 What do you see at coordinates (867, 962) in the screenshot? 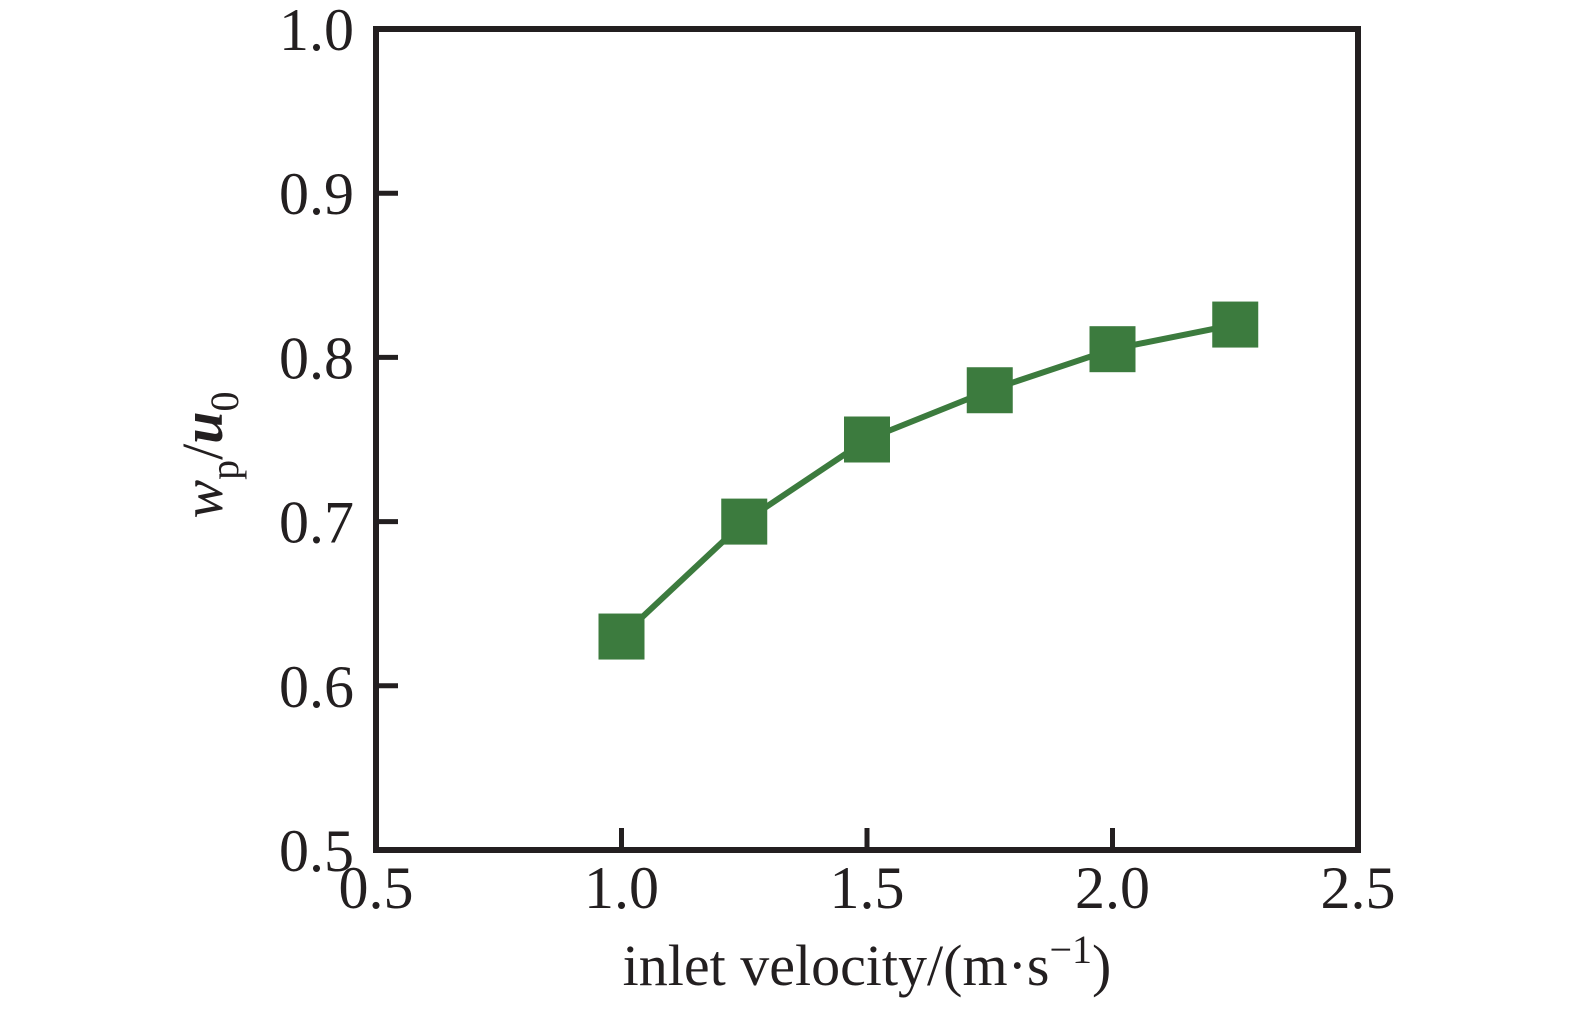
I see `x-axis-title: inlet velocity/(m·s−1)` at bounding box center [867, 962].